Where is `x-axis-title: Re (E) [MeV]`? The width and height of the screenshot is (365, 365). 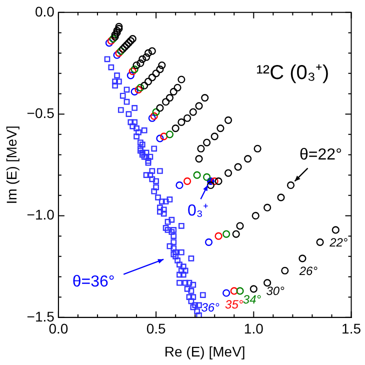 x-axis-title: Re (E) [MeV] is located at coordinates (205, 351).